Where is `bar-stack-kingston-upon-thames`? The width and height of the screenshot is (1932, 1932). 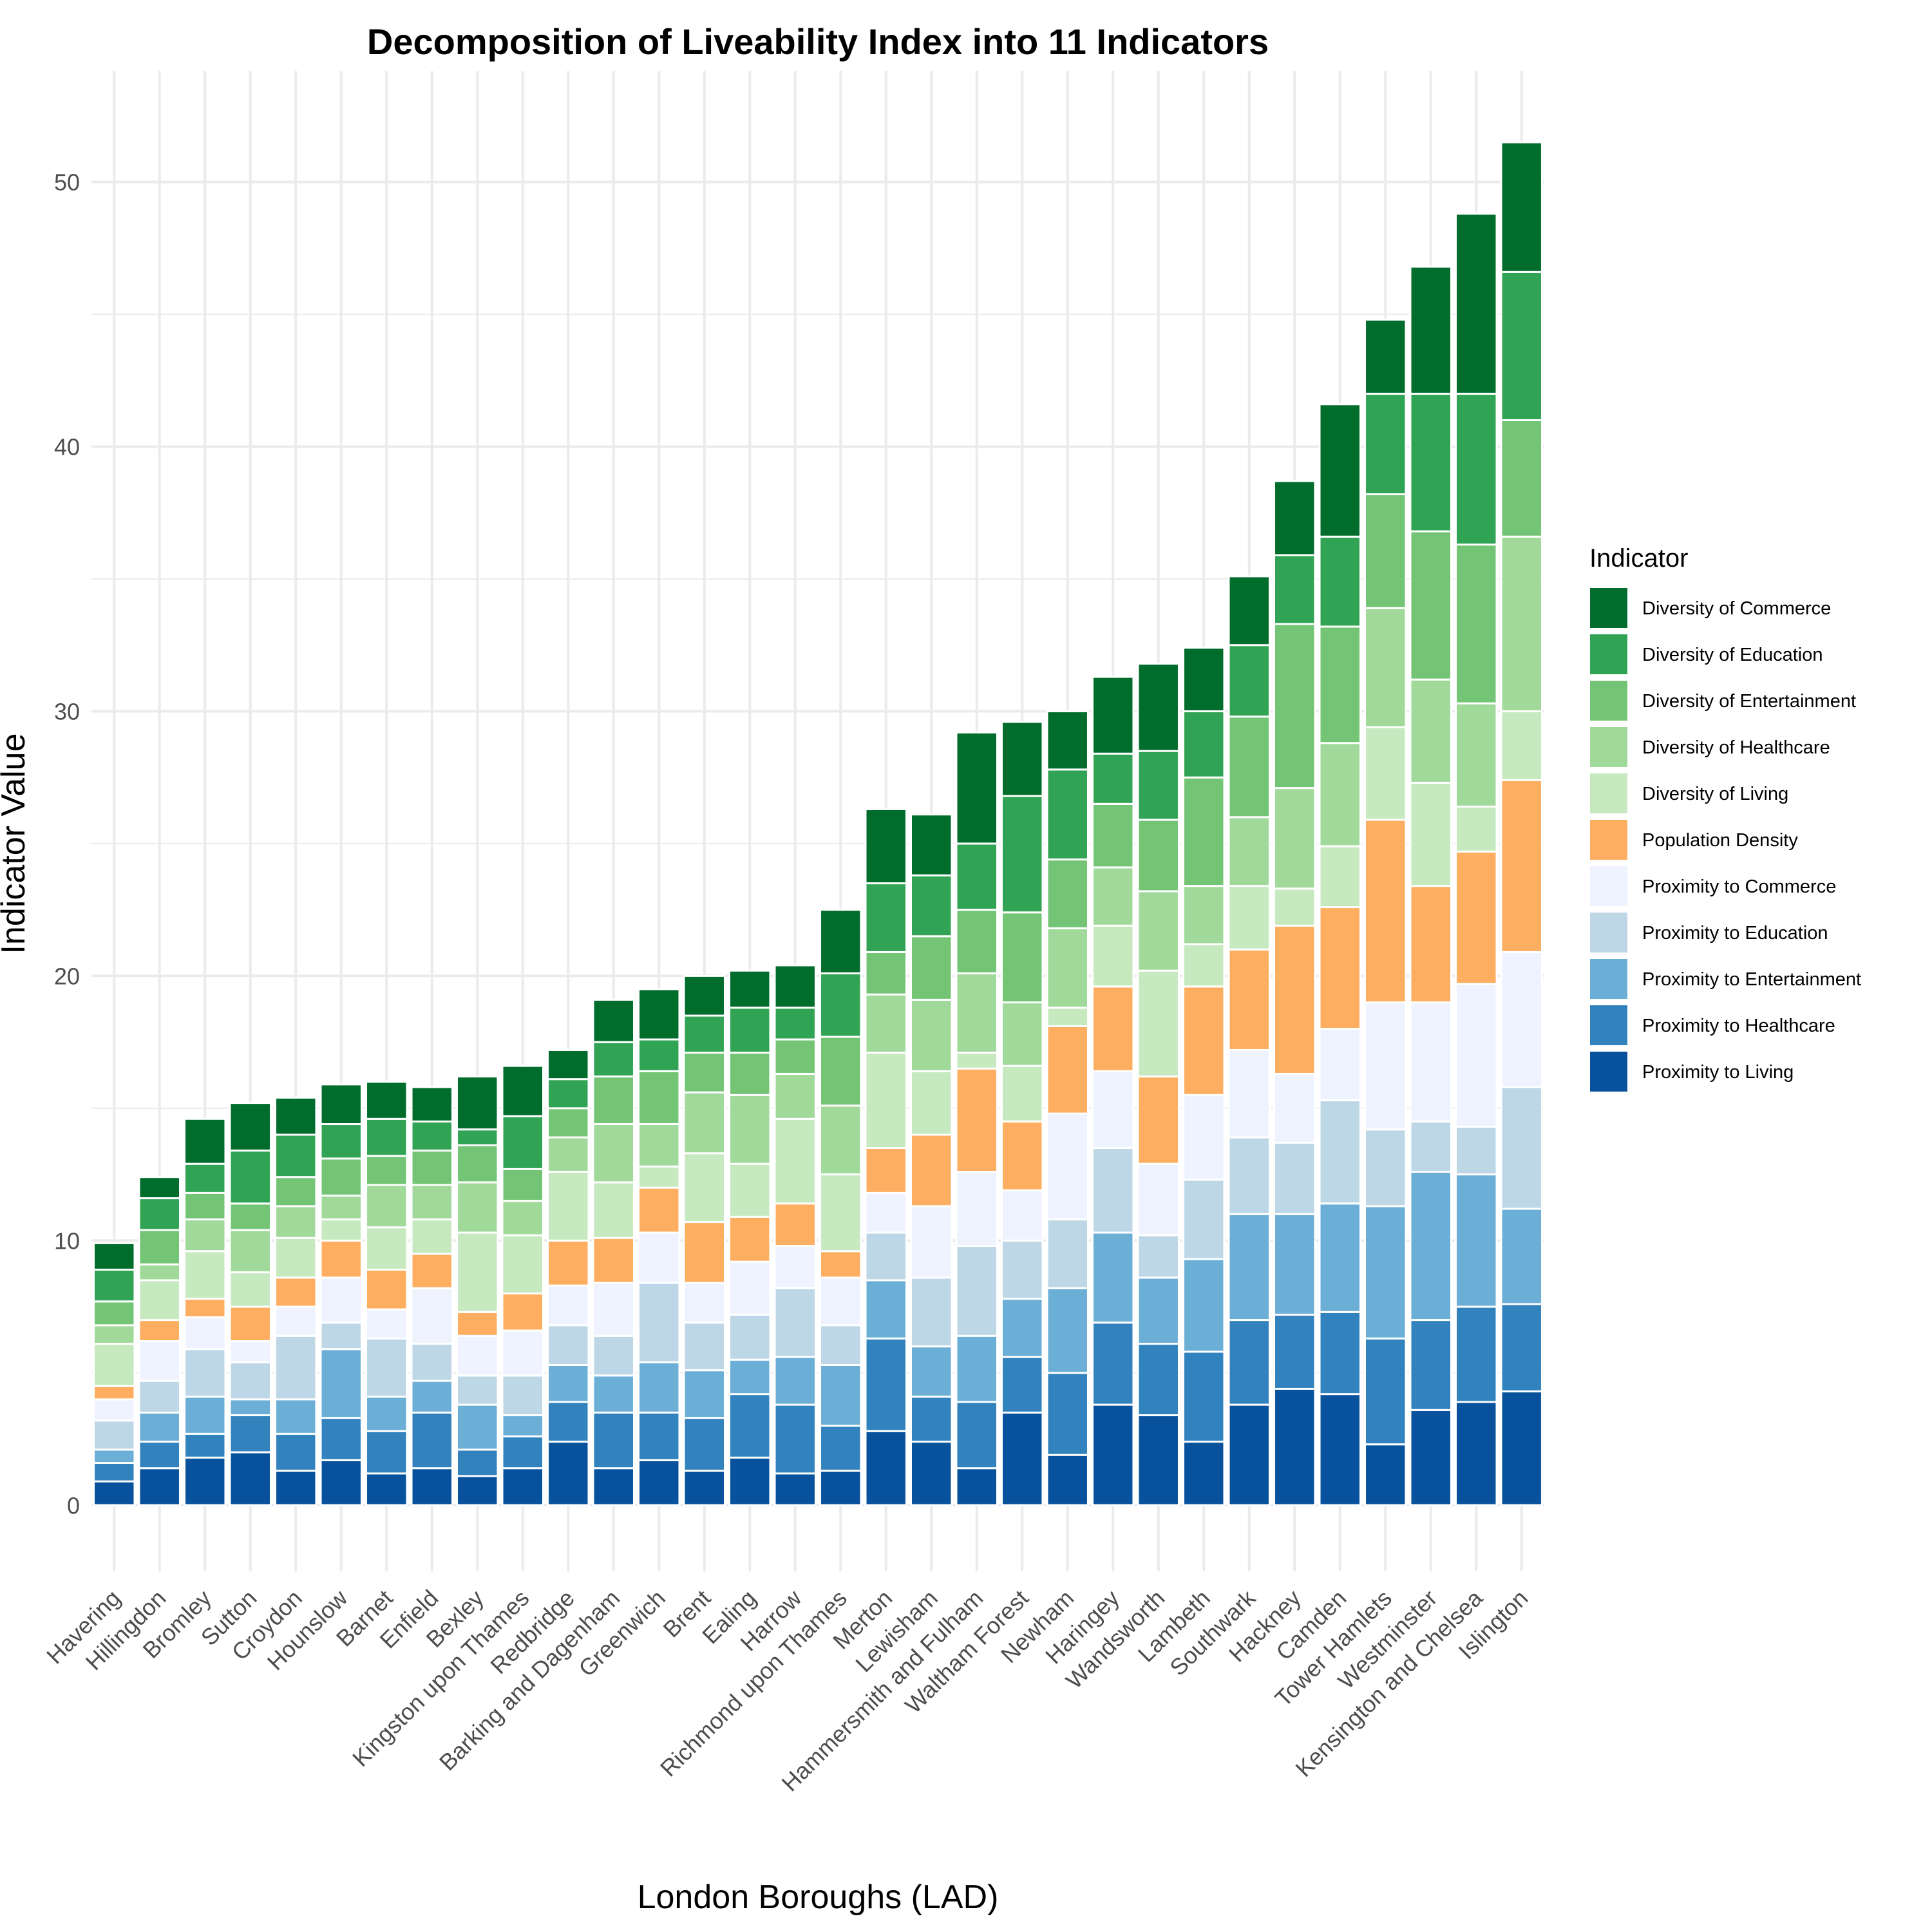
bar-stack-kingston-upon-thames is located at coordinates (522, 1286).